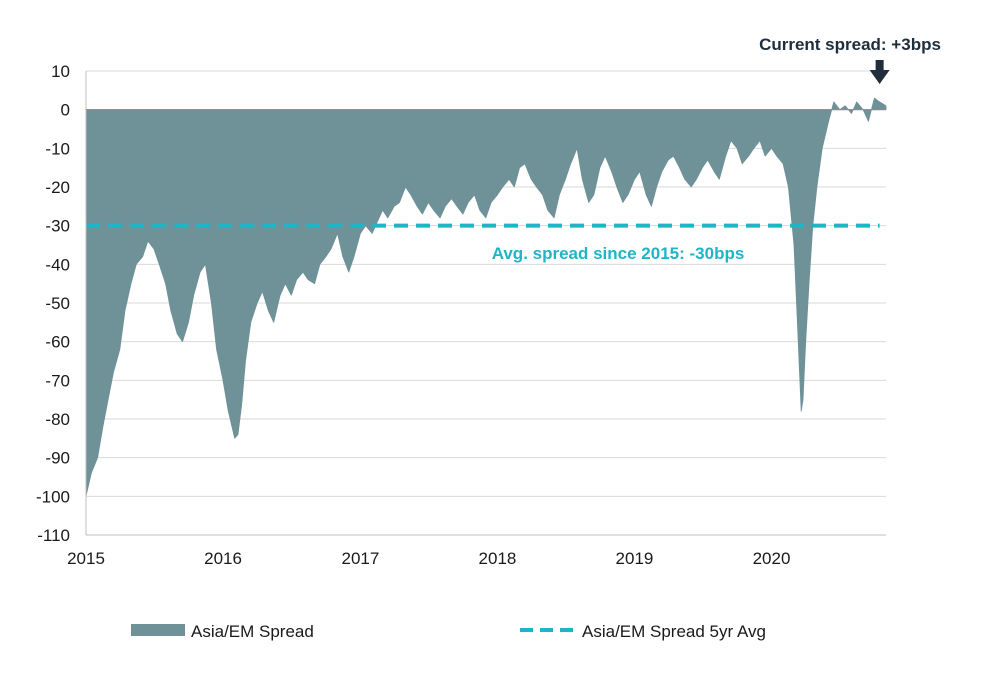  Describe the element at coordinates (772, 558) in the screenshot. I see `x-tick-label: 2020` at that location.